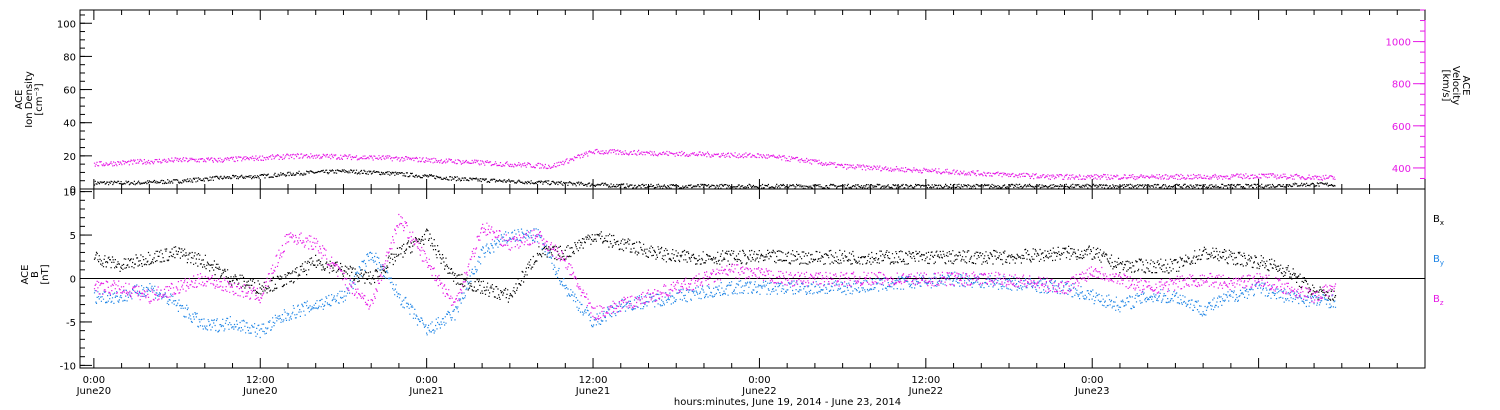  Describe the element at coordinates (1398, 43) in the screenshot. I see `y-tick-label: 1000` at that location.